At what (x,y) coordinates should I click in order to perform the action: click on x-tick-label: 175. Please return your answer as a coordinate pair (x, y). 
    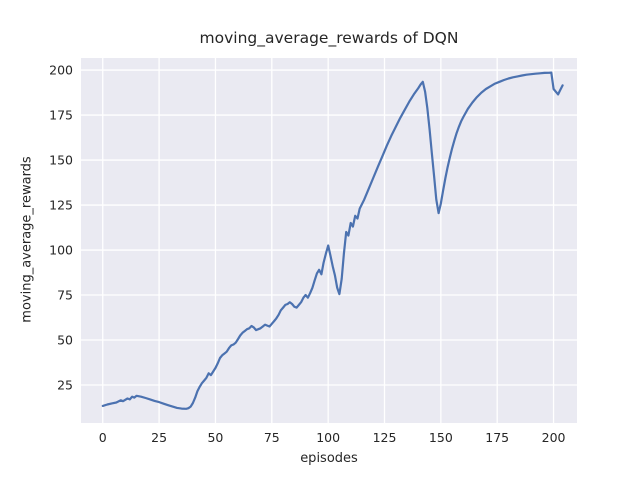
    Looking at the image, I should click on (497, 437).